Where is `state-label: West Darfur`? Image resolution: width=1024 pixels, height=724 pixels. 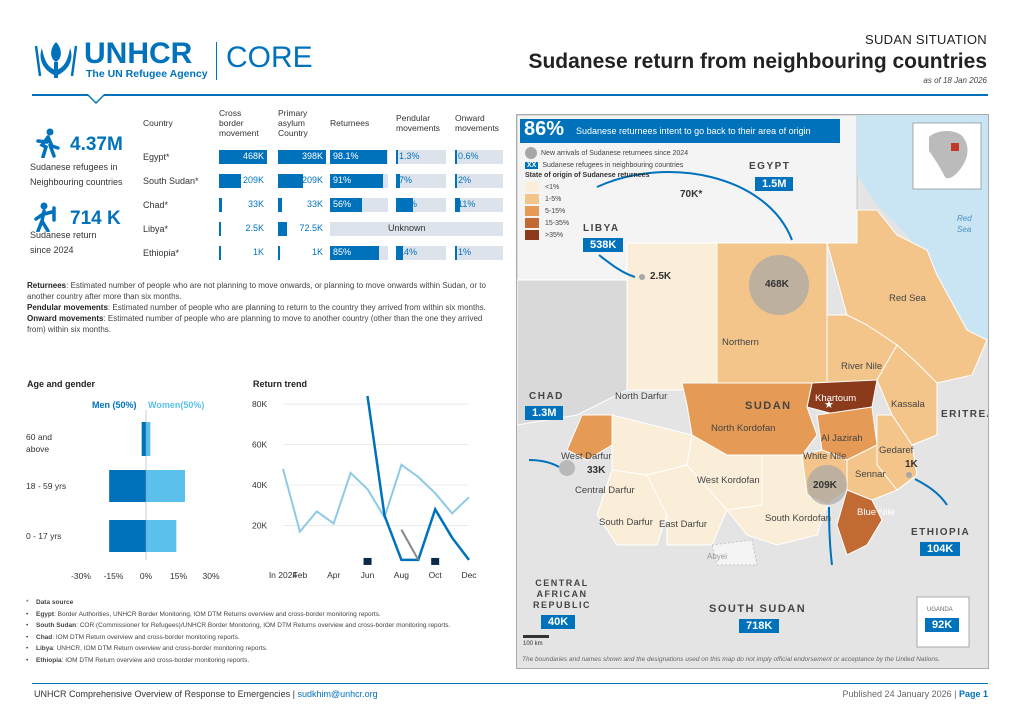 state-label: West Darfur is located at coordinates (586, 456).